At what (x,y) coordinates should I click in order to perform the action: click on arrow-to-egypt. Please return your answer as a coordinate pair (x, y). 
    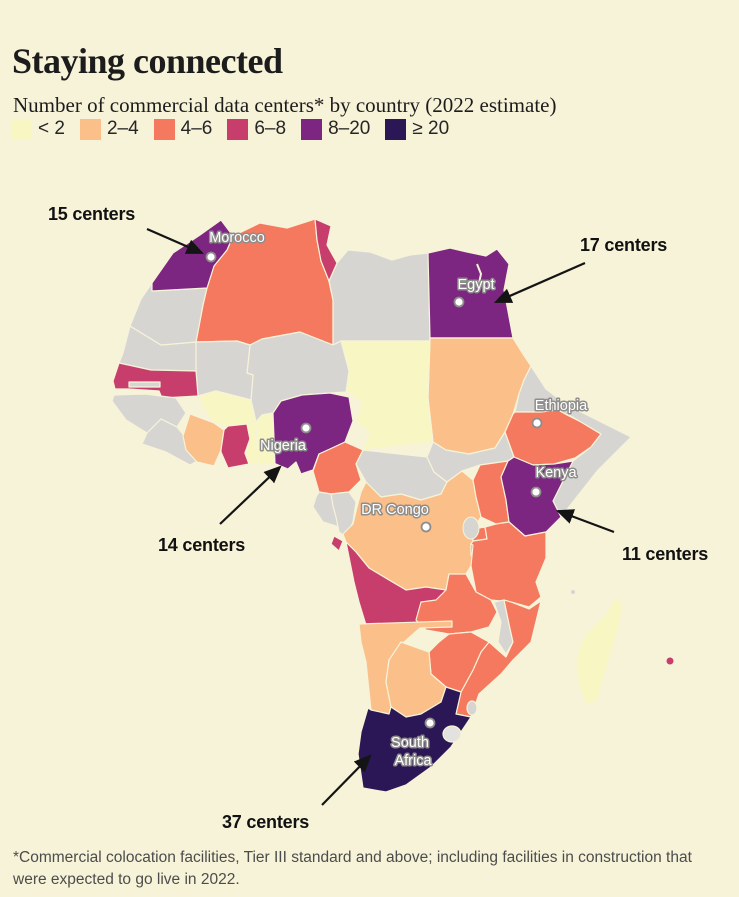
    Looking at the image, I should click on (539, 282).